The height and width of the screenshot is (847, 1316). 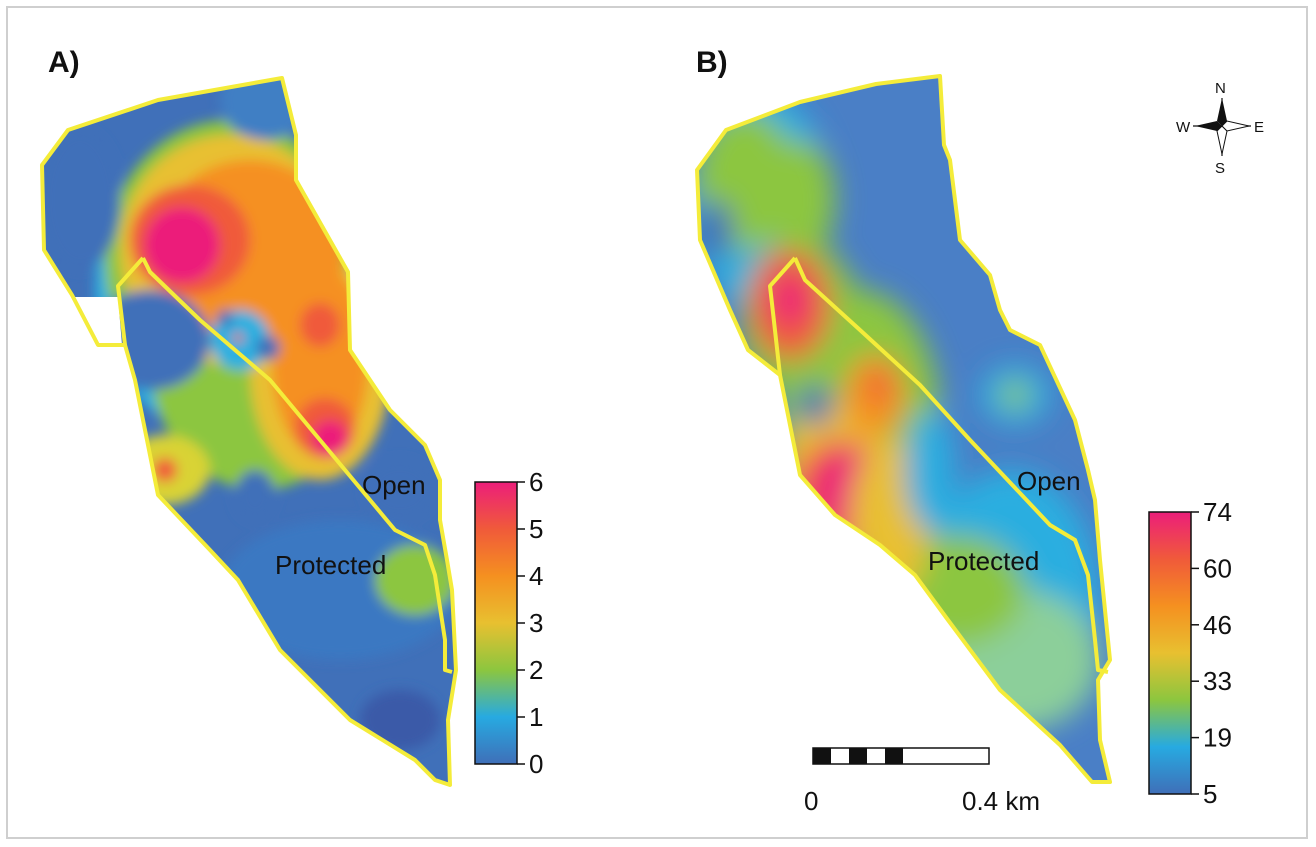 What do you see at coordinates (536, 764) in the screenshot?
I see `colorbar-tick-label: 0` at bounding box center [536, 764].